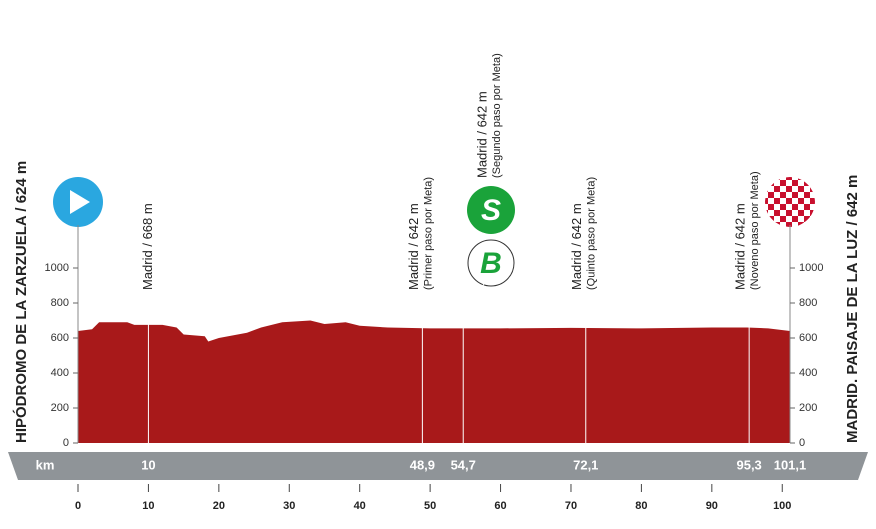  Describe the element at coordinates (428, 233) in the screenshot. I see `waypoint-note: (Primer paso por Meta)` at that location.